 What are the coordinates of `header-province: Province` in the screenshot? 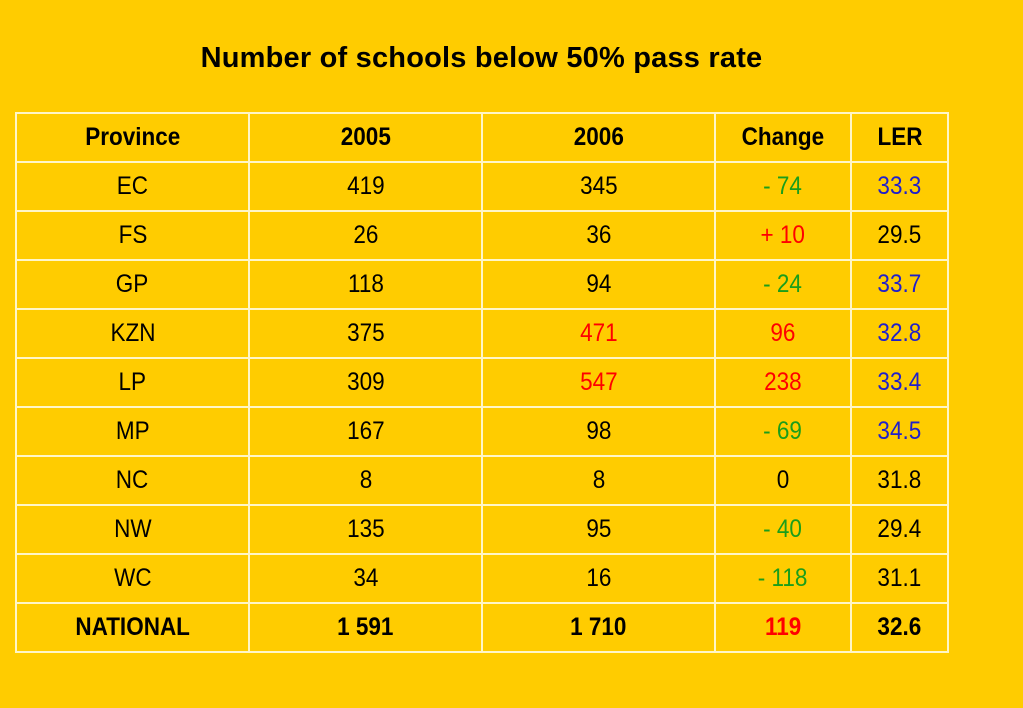 It's located at (132, 137).